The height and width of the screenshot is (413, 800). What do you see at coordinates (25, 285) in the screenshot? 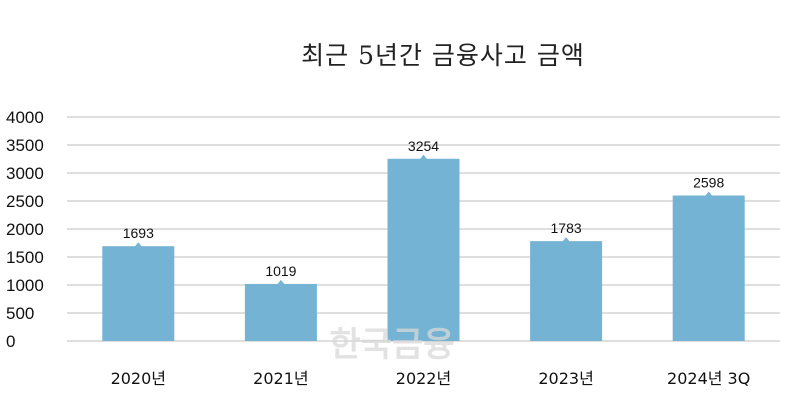
I see `y-tick-label: 1000` at bounding box center [25, 285].